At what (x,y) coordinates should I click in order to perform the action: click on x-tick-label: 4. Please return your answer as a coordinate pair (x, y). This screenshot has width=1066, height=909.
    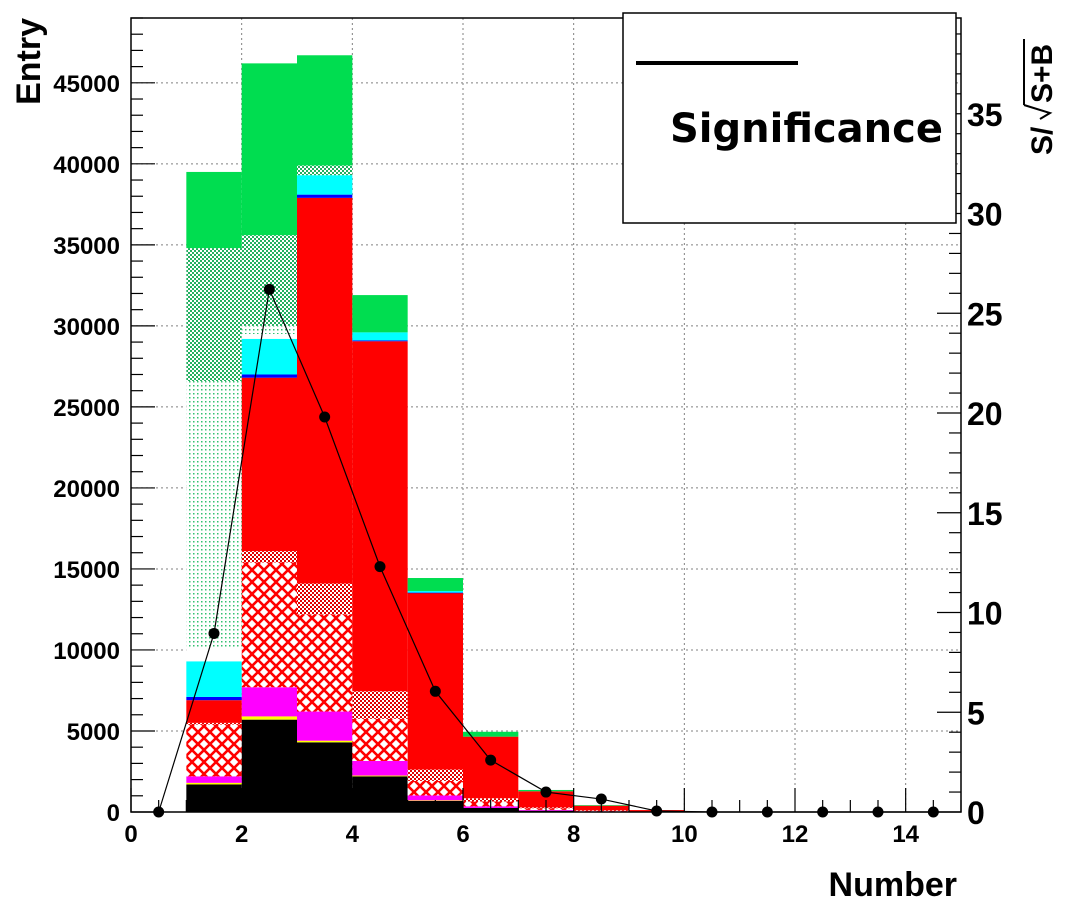
    Looking at the image, I should click on (353, 834).